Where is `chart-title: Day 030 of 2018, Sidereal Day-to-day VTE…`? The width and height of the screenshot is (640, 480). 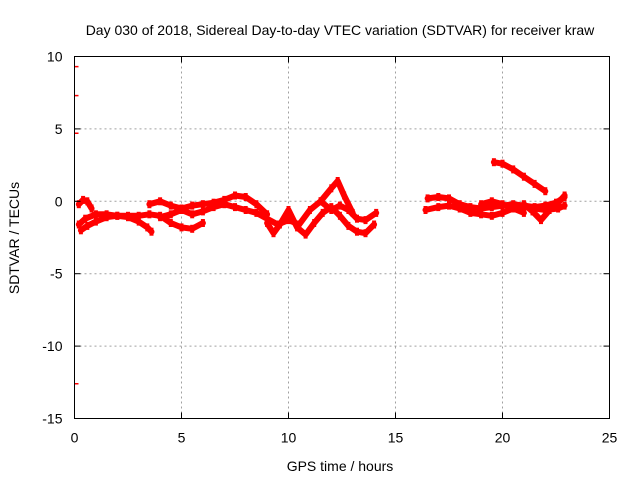 chart-title: Day 030 of 2018, Sidereal Day-to-day VTE… is located at coordinates (340, 30).